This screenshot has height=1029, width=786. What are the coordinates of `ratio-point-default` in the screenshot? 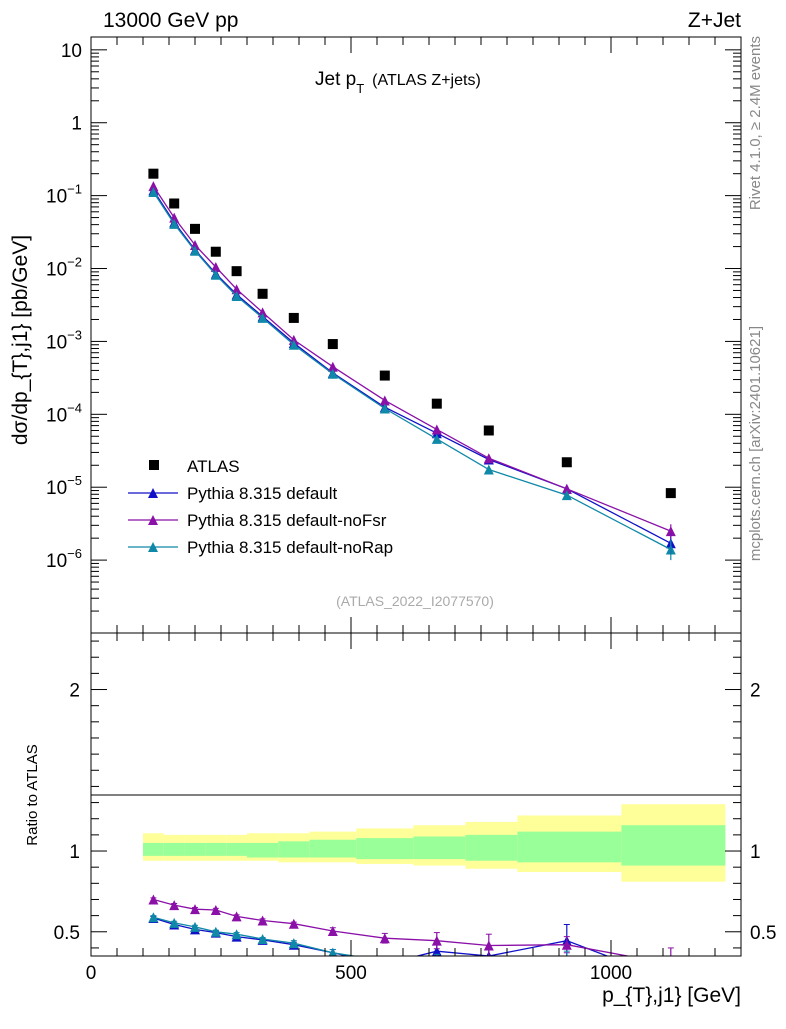 It's located at (385, 964).